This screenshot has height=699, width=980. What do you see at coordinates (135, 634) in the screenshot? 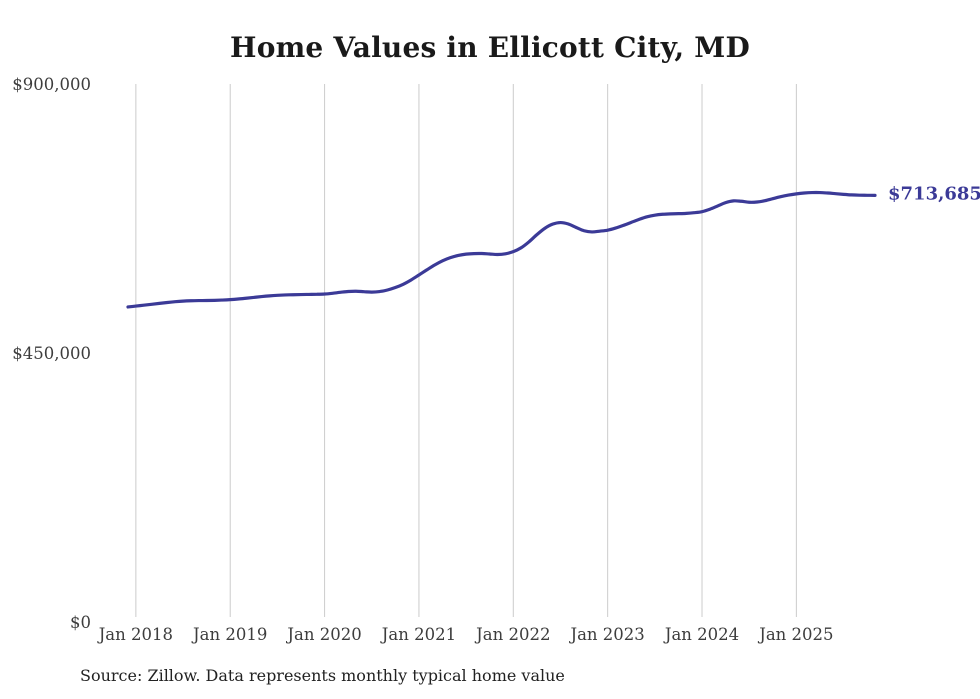
I see `x-axis-tick-label: Jan 2018` at bounding box center [135, 634].